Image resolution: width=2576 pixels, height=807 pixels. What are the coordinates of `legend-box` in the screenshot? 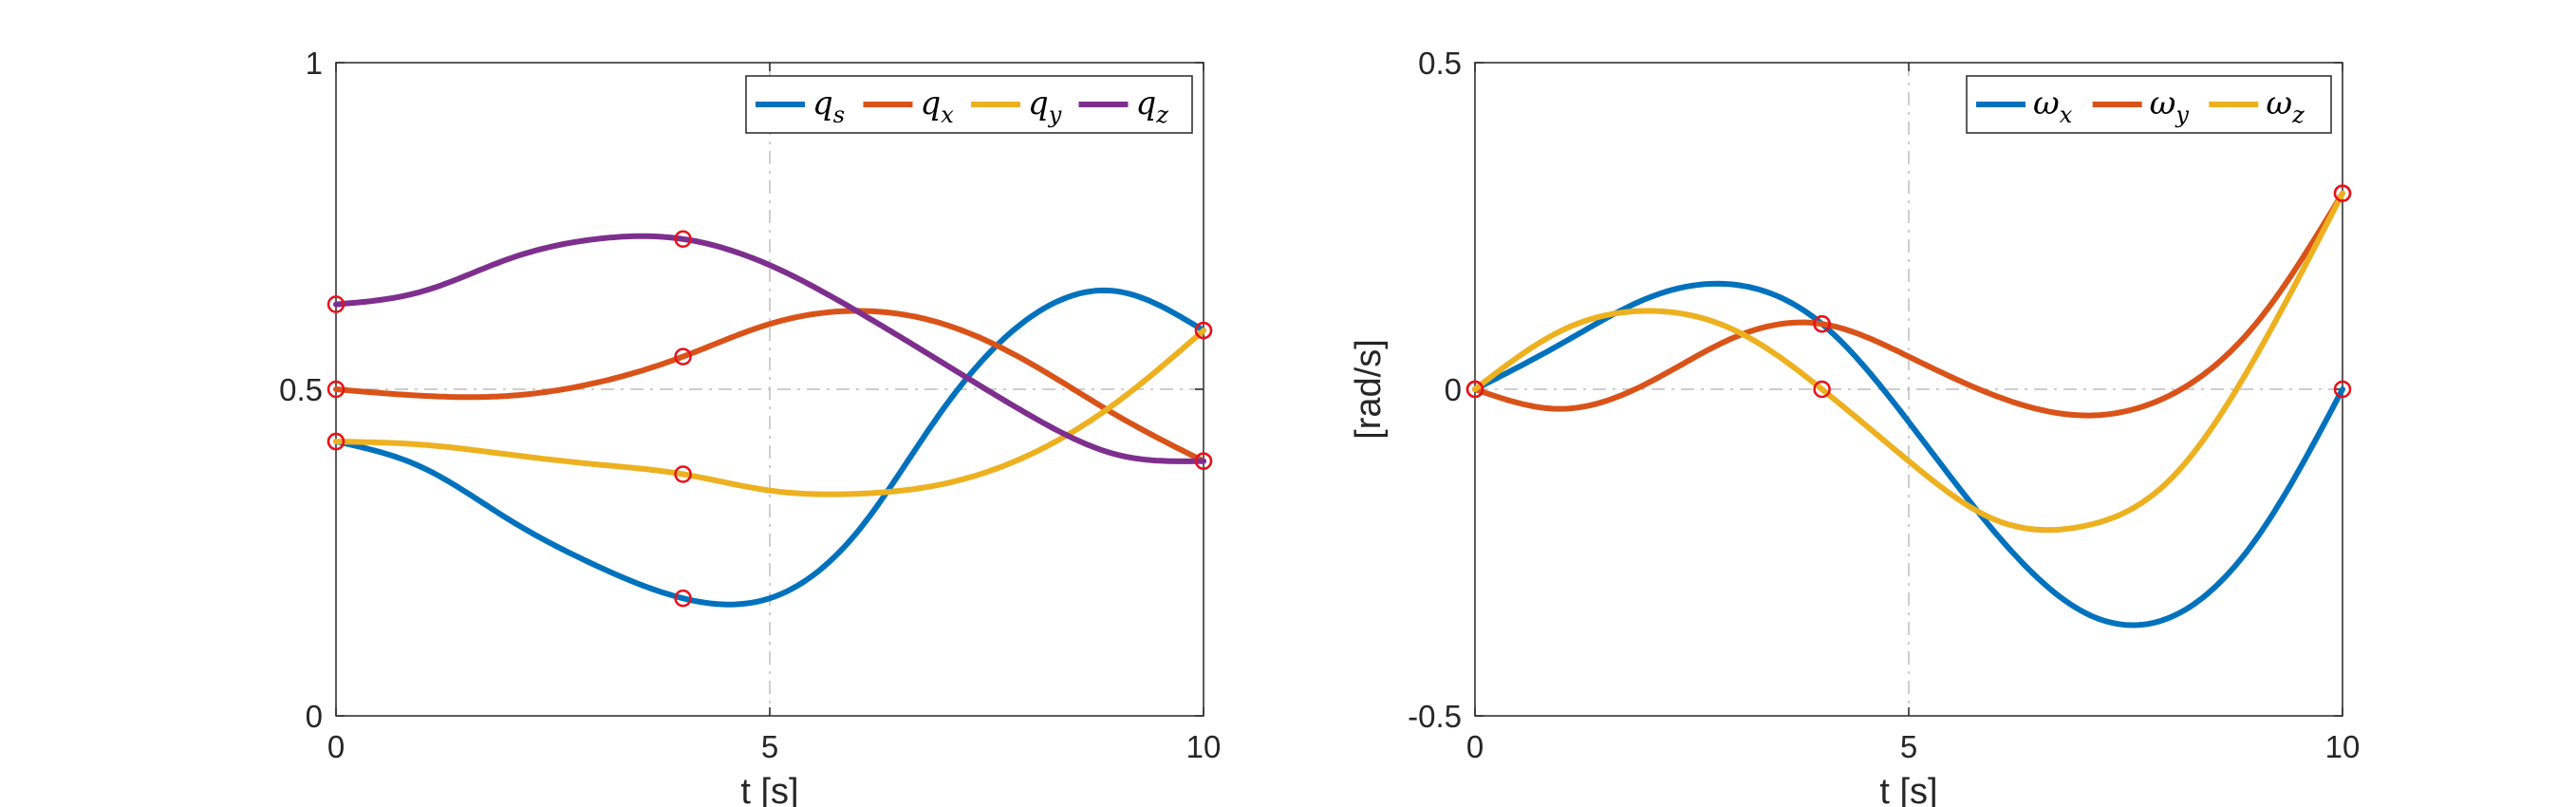 It's located at (2149, 104).